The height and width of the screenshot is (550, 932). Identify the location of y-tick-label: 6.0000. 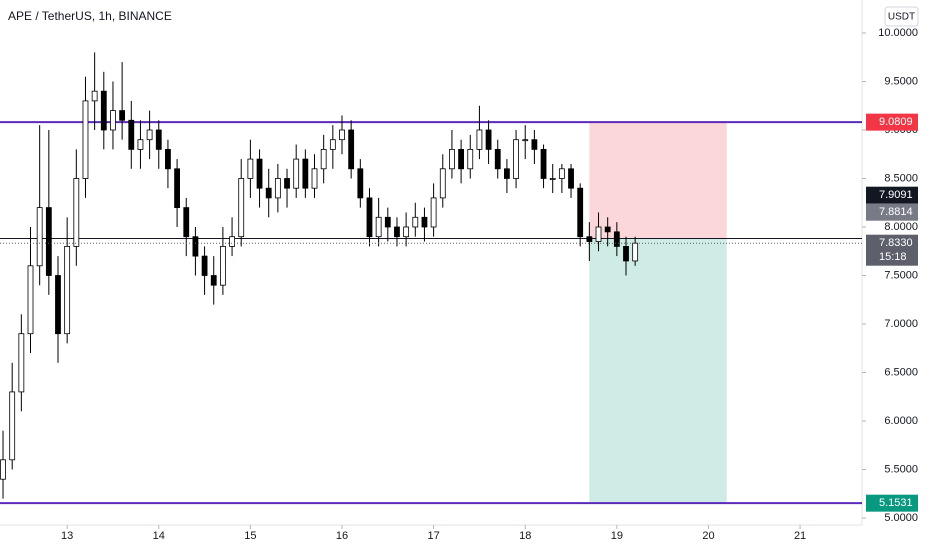
(901, 421).